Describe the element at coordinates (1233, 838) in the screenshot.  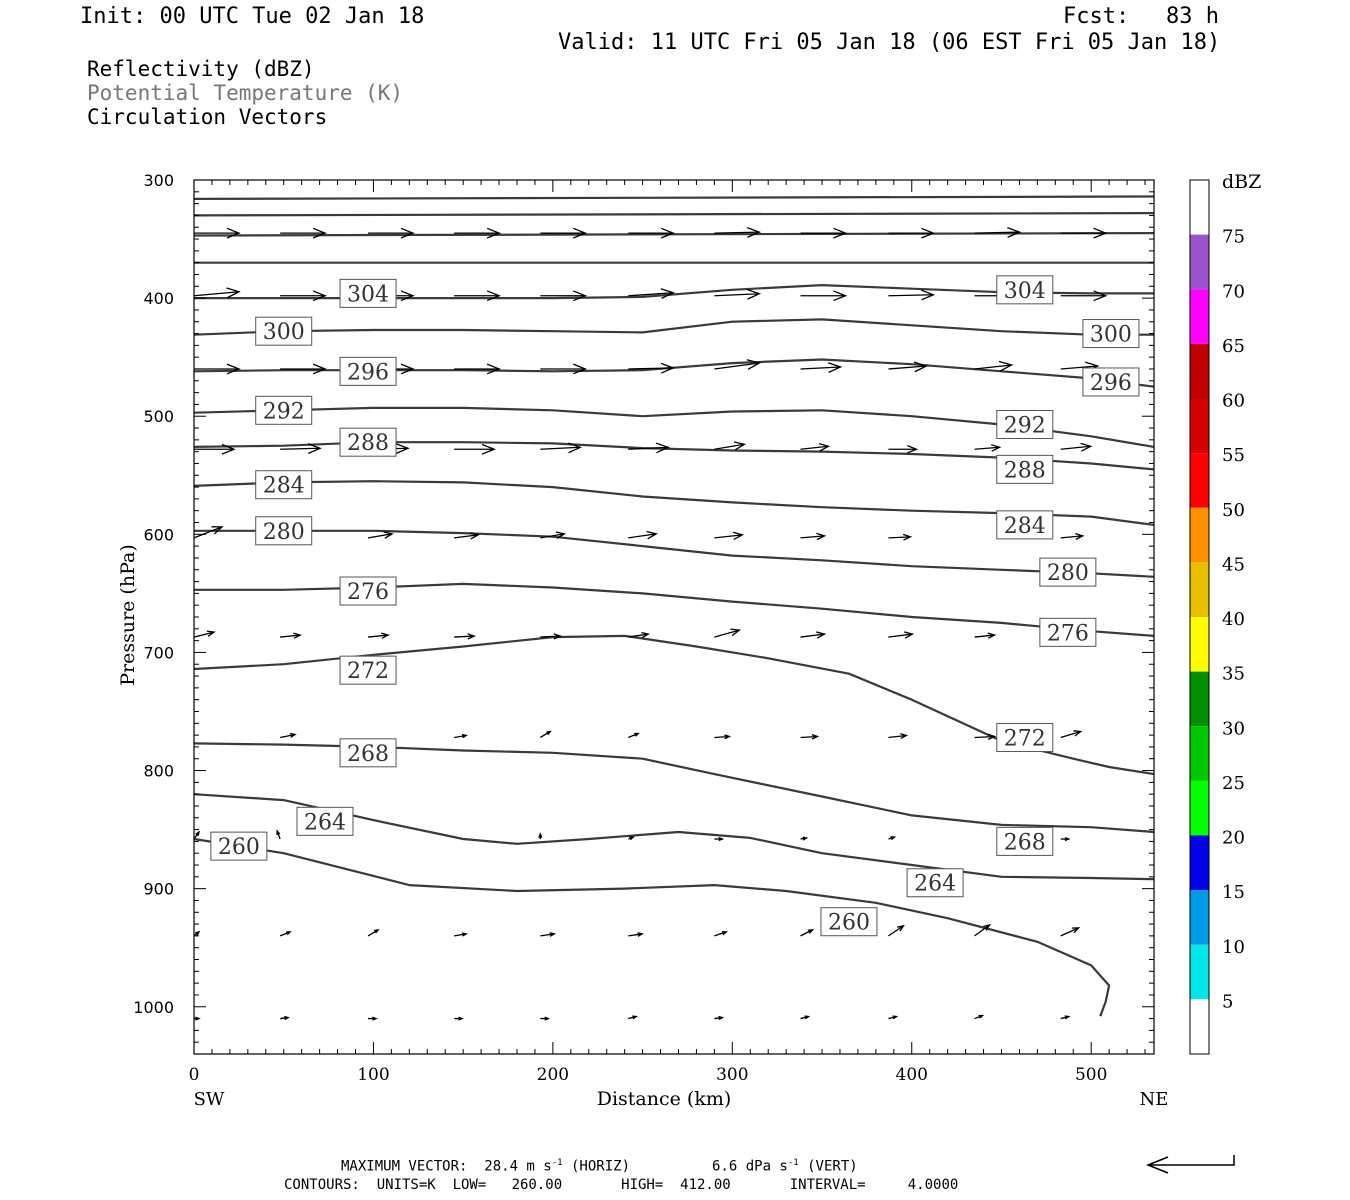
I see `colorbar-label: 20` at that location.